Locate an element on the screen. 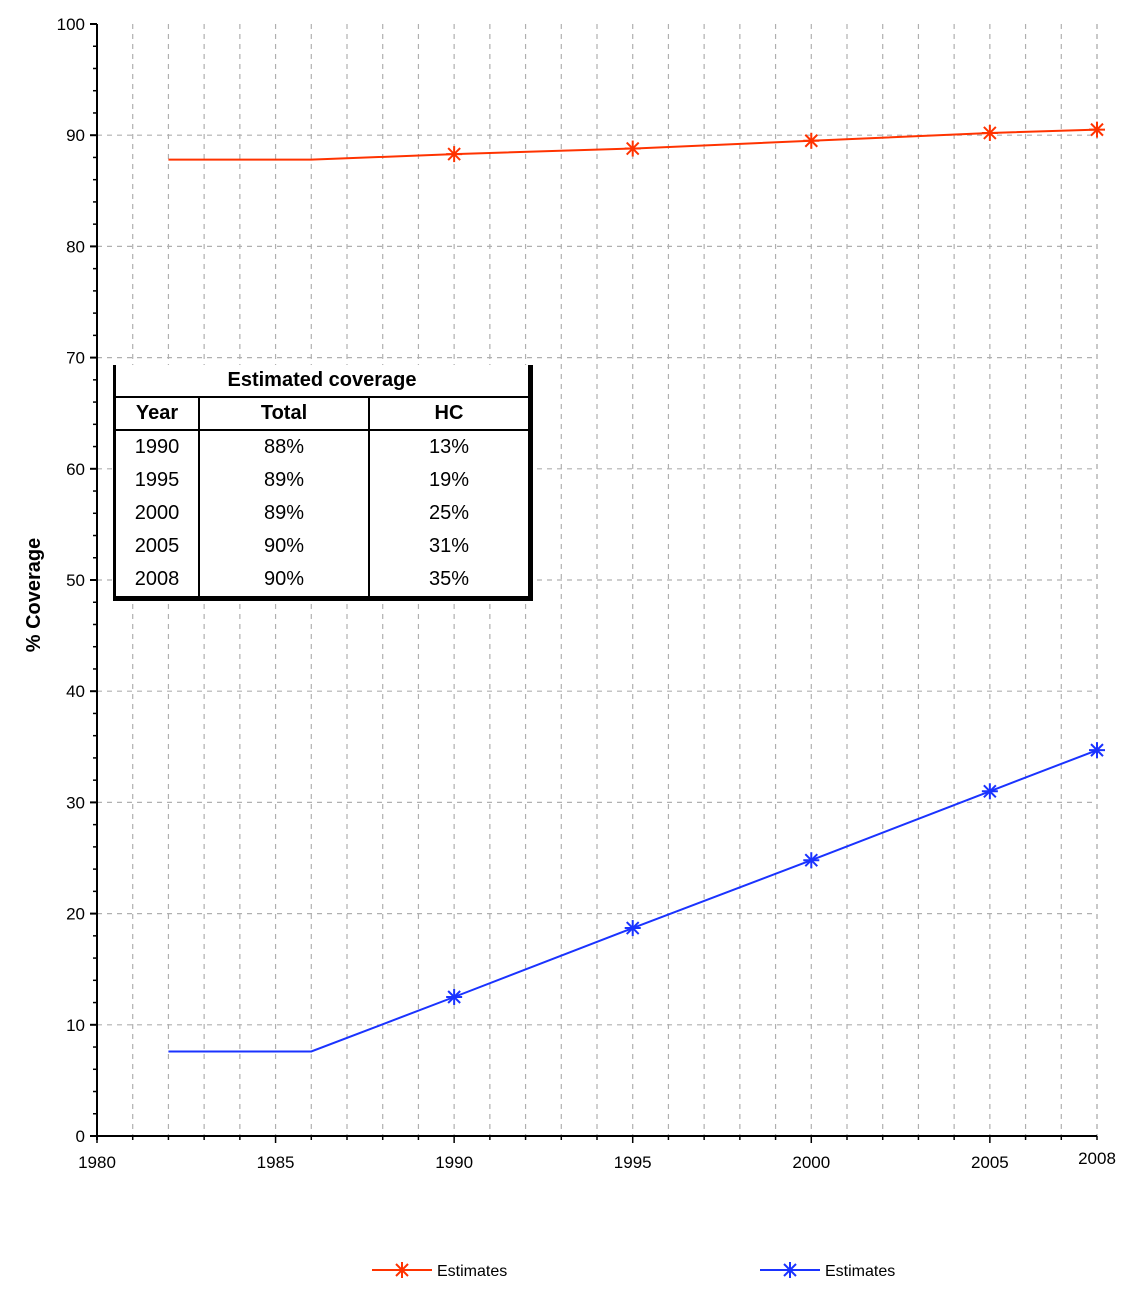  table-cell: 2005 is located at coordinates (158, 546).